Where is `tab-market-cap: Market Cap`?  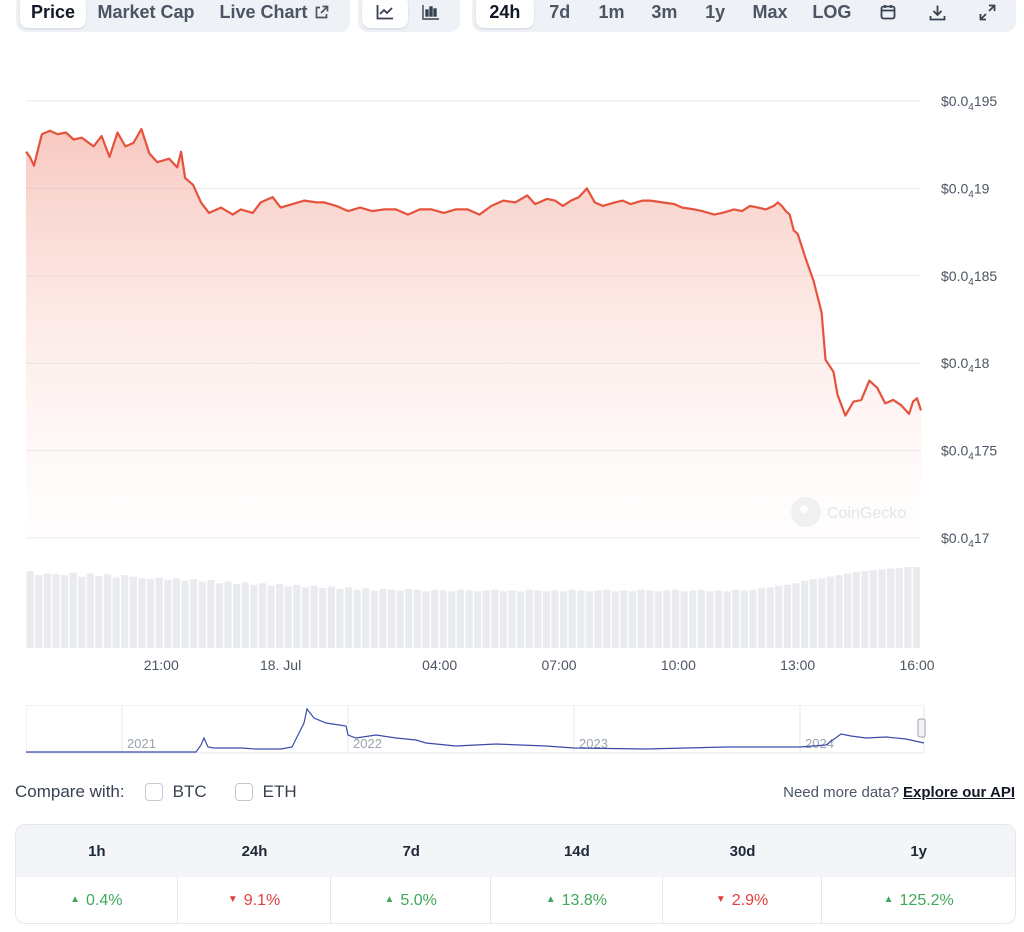
tab-market-cap: Market Cap is located at coordinates (146, 11).